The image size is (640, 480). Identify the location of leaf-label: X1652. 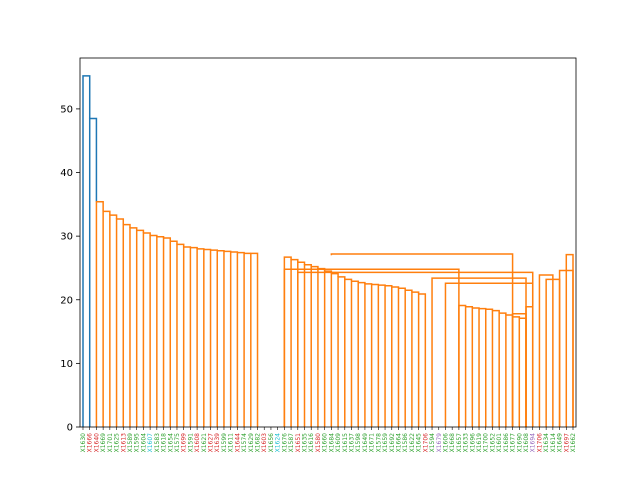
(492, 443).